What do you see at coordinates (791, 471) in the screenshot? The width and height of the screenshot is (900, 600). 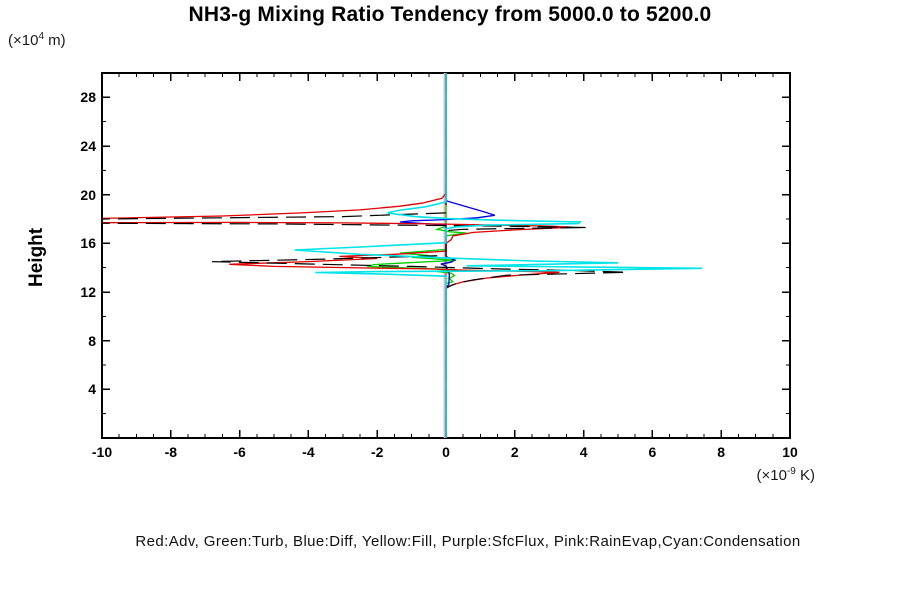 I see `x-unit-exponent: -9` at bounding box center [791, 471].